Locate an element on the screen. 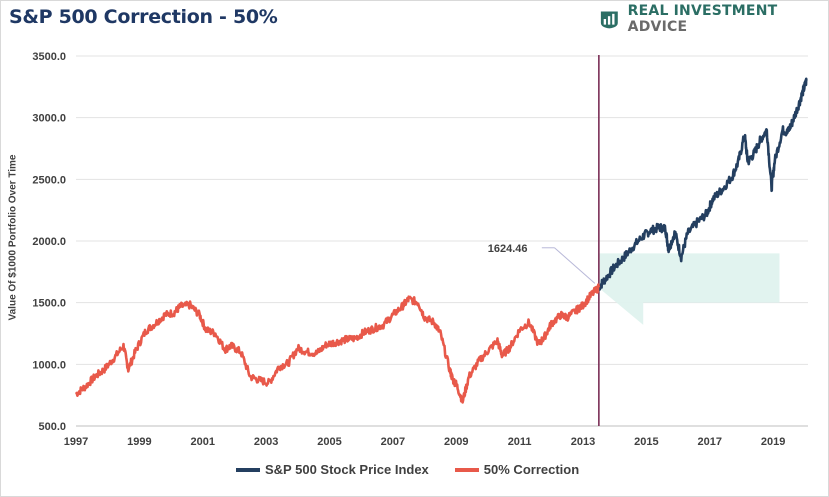 Image resolution: width=829 pixels, height=497 pixels. legend-label-sp500: S&P 500 Stock Price Index is located at coordinates (347, 469).